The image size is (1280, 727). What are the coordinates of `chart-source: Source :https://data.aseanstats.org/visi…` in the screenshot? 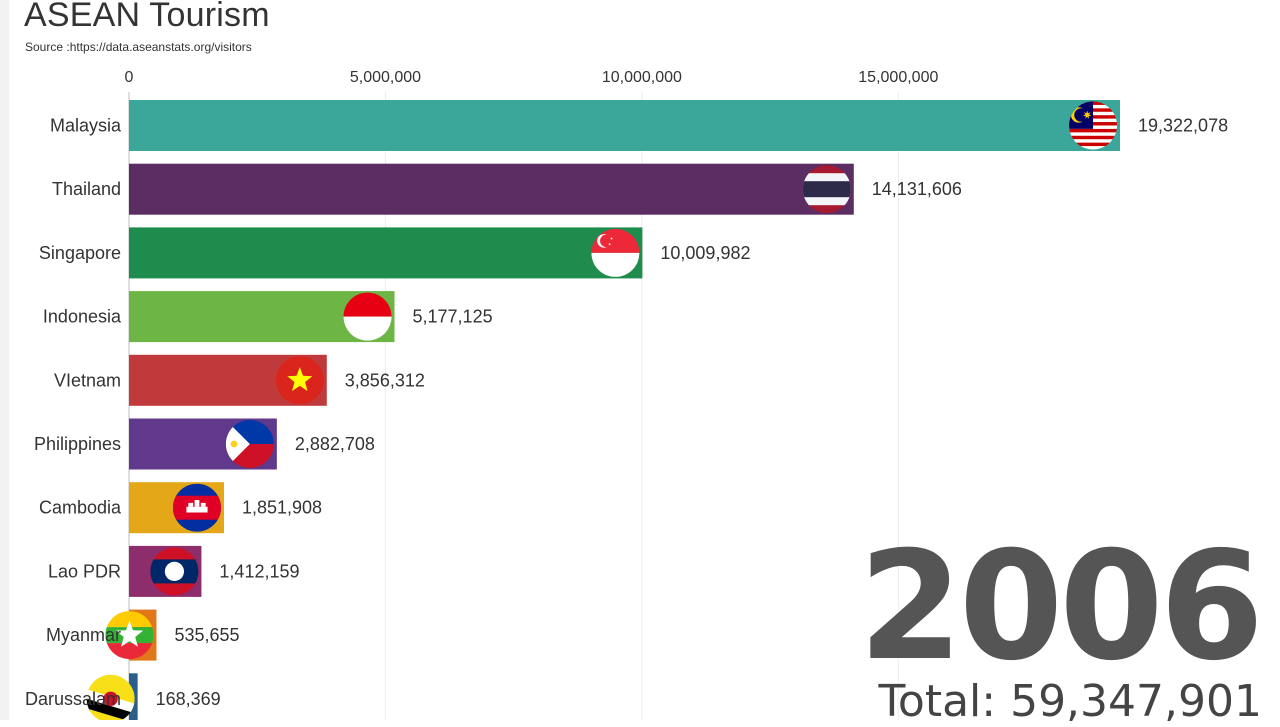 It's located at (138, 47).